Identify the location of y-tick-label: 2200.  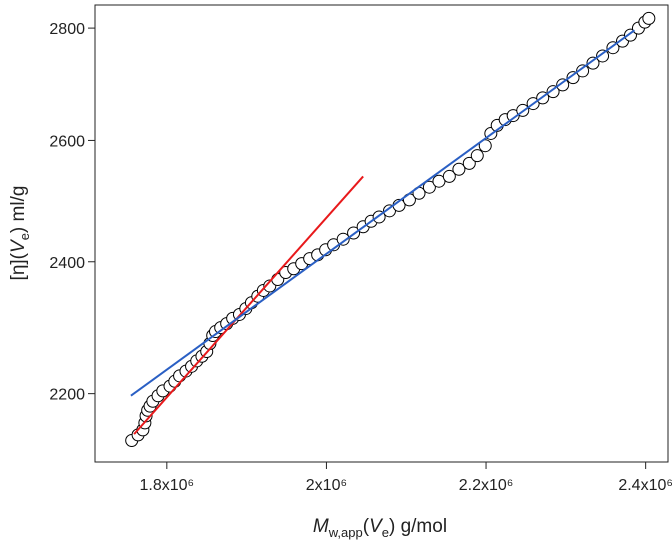
(67, 395).